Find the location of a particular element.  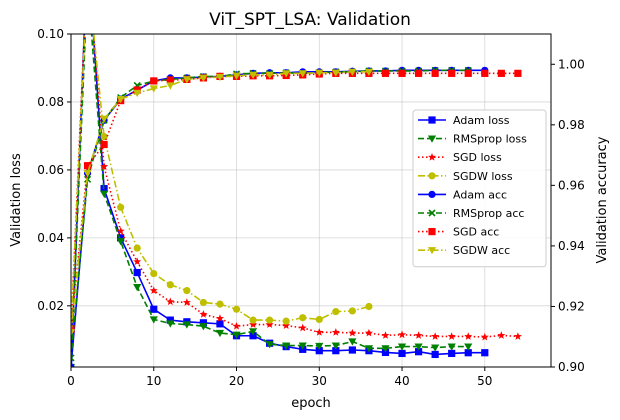

legend-entry: RMSprop acc is located at coordinates (471, 213).